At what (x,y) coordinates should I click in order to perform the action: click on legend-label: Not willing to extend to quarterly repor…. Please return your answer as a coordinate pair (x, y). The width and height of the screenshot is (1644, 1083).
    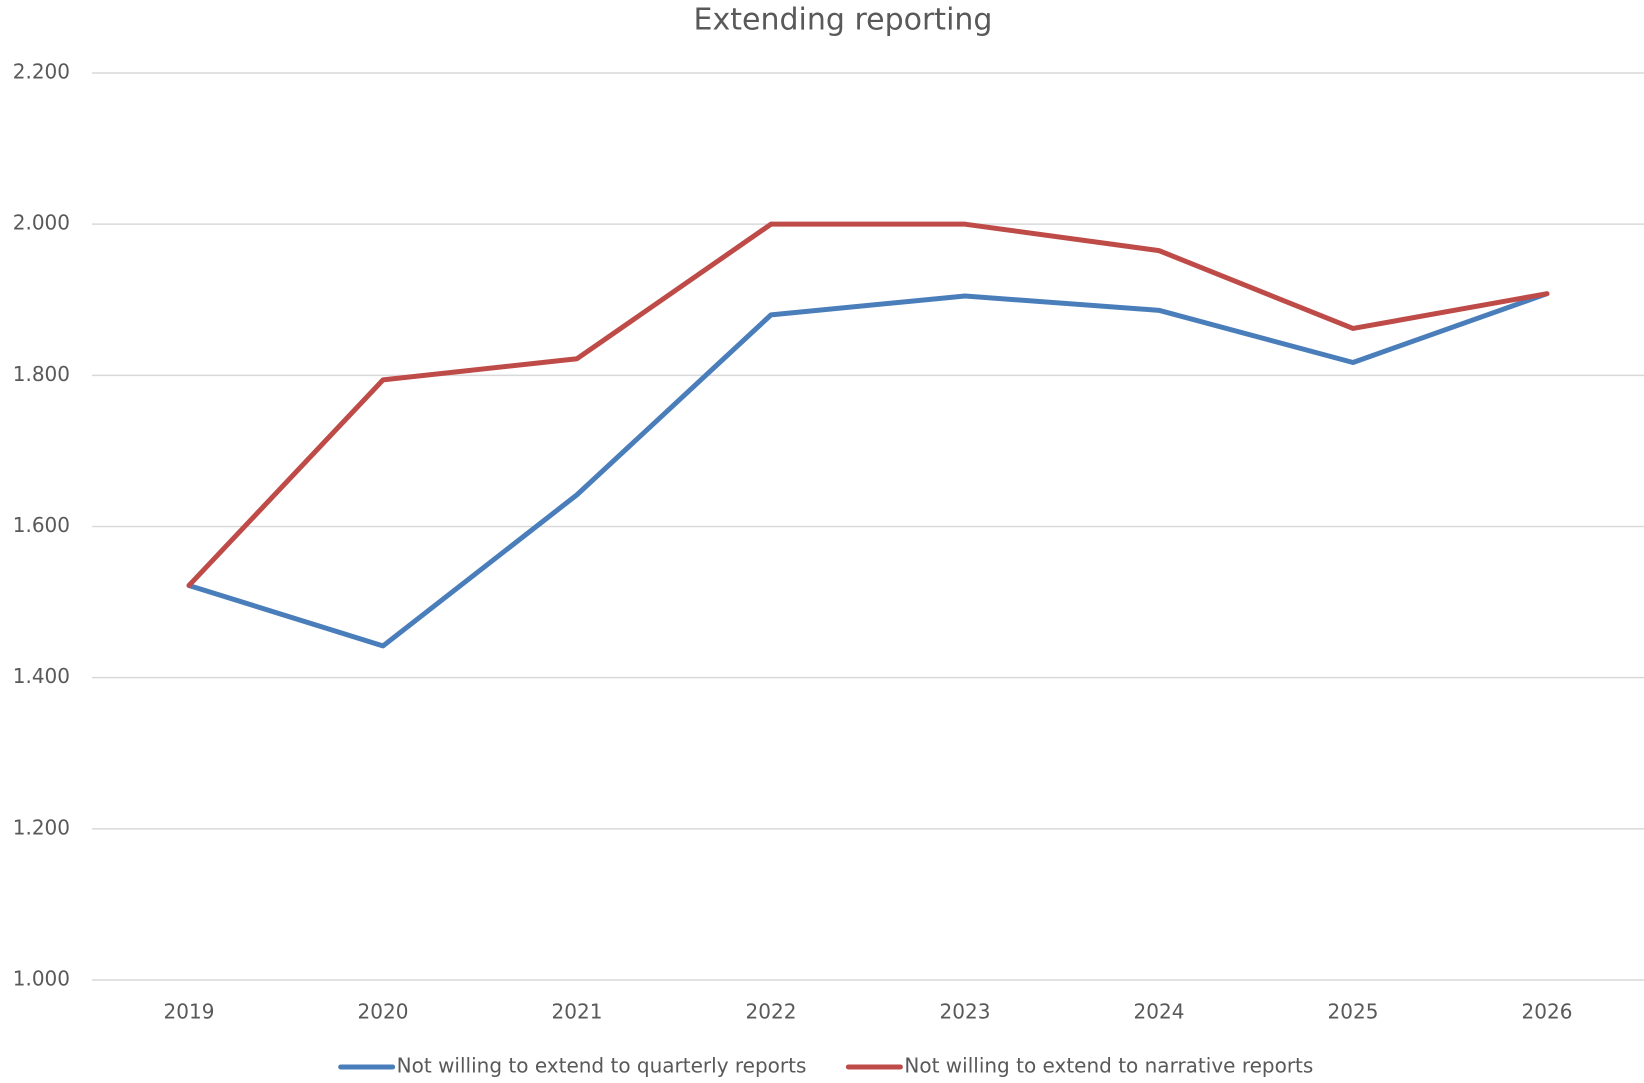
    Looking at the image, I should click on (602, 1066).